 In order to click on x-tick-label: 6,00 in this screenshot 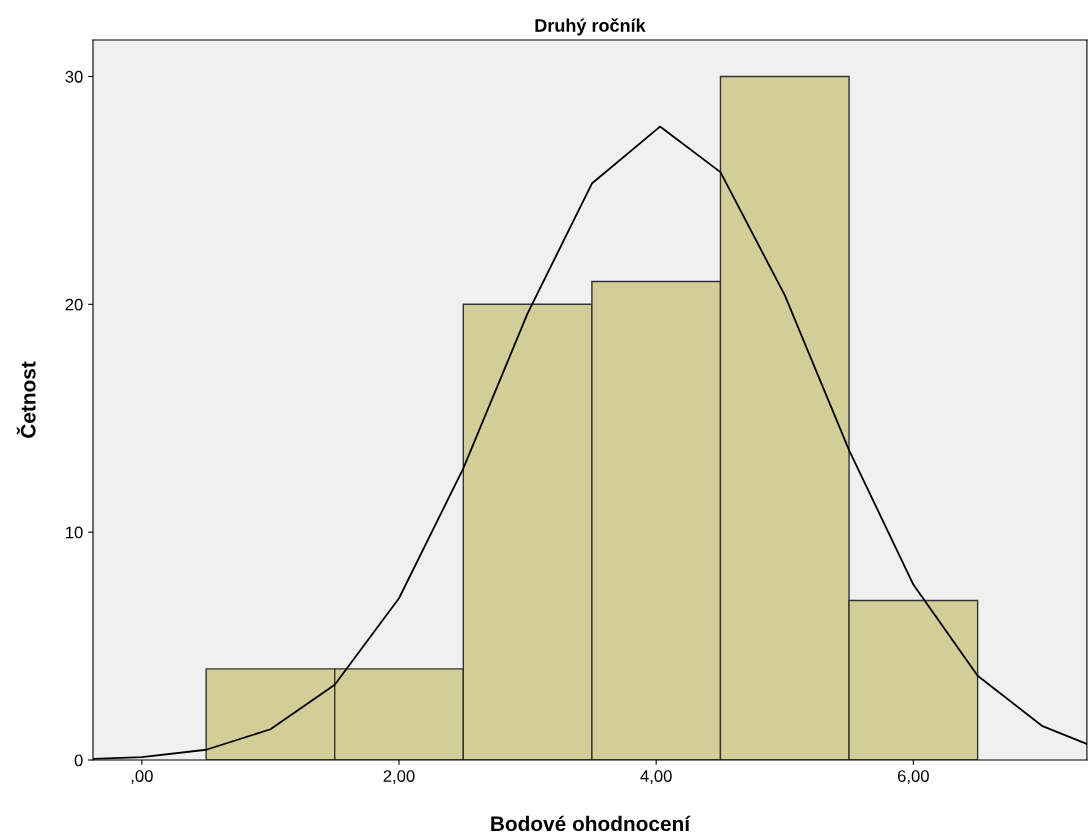, I will do `click(913, 777)`.